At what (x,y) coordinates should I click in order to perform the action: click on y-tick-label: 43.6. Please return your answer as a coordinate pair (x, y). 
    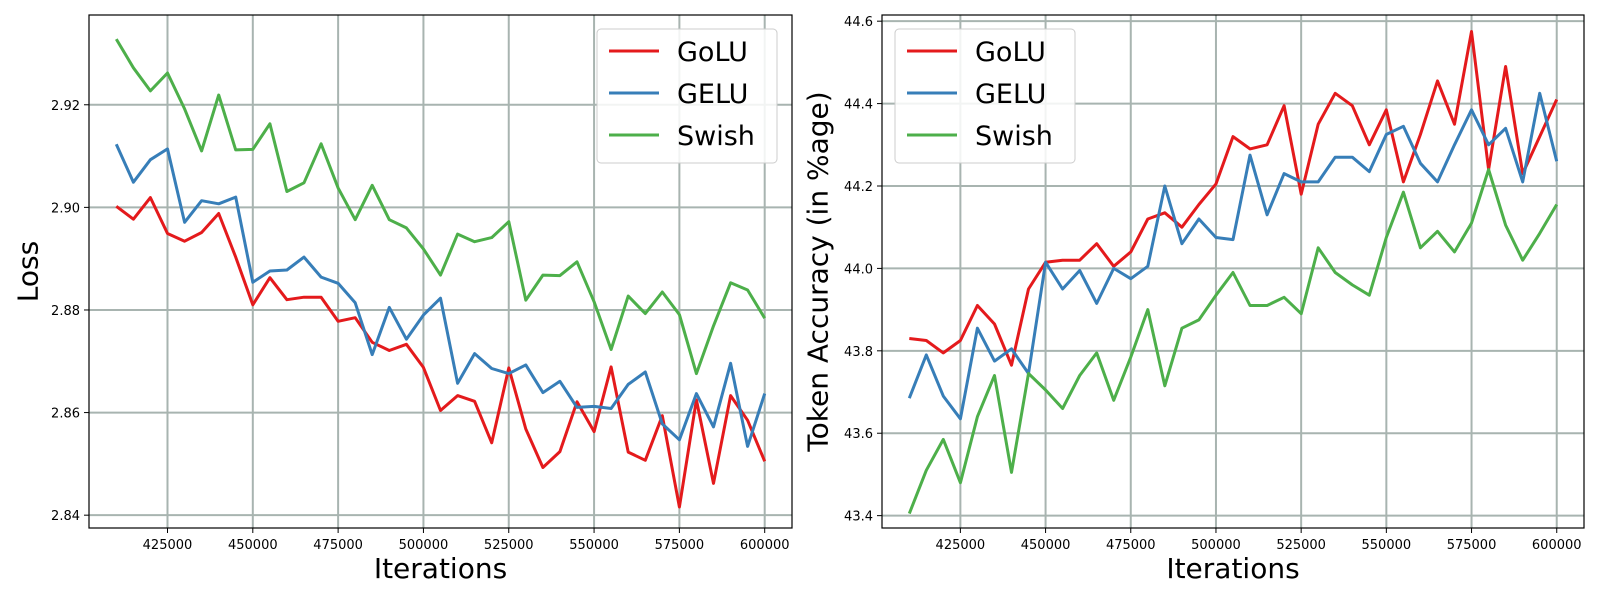
    Looking at the image, I should click on (858, 434).